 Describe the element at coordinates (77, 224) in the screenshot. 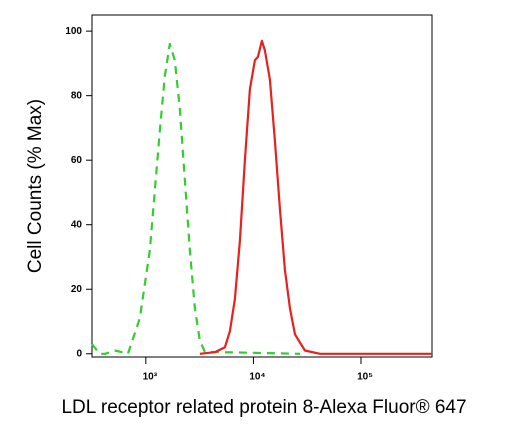

I see `y-tick-label: 40` at that location.